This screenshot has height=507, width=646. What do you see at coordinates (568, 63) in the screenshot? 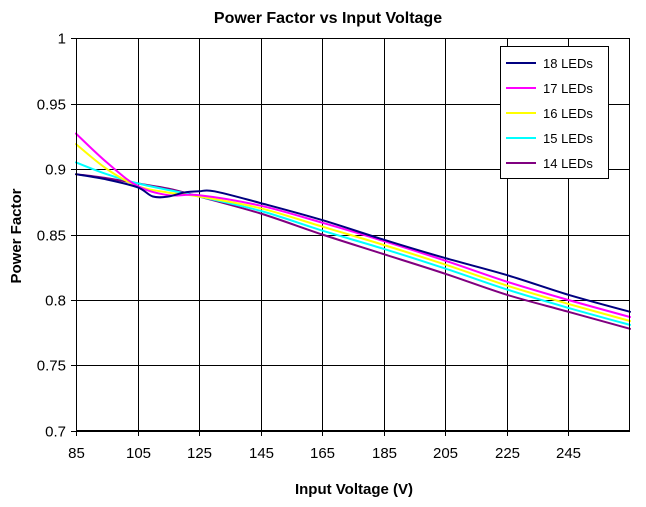
I see `legend-label: 18 LEDs` at bounding box center [568, 63].